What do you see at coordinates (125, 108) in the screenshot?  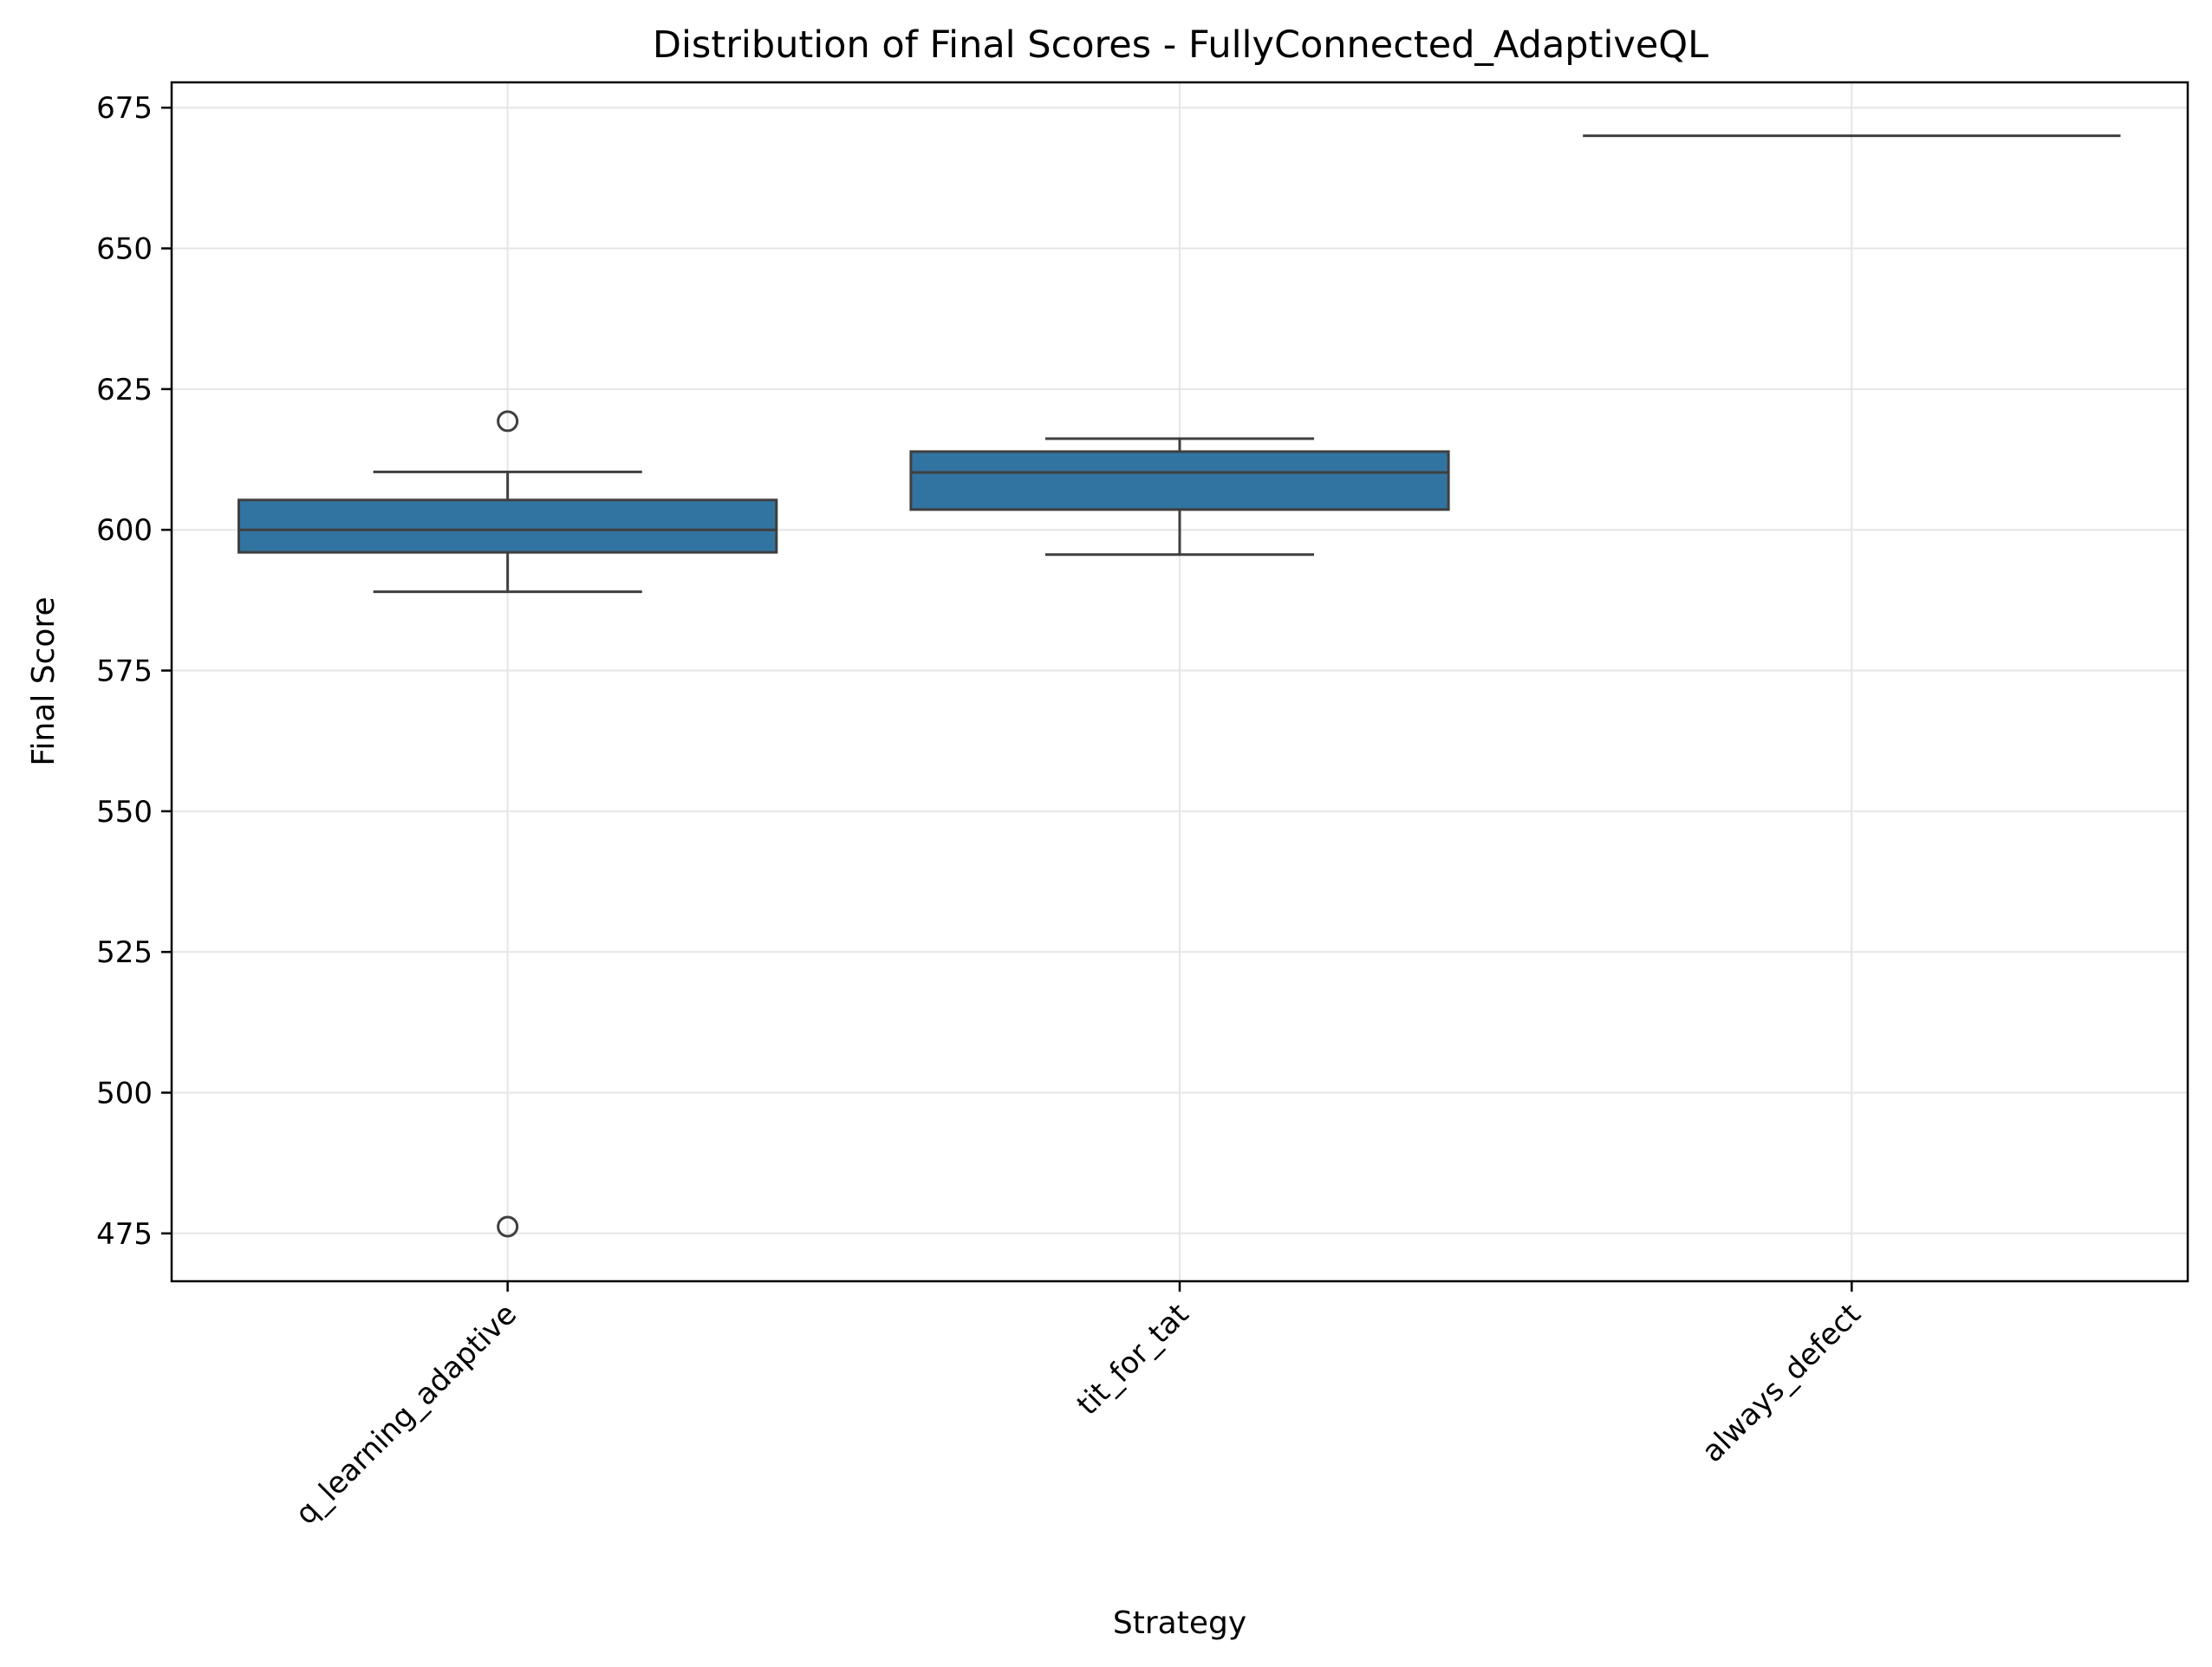 I see `y-tick-label: 675` at bounding box center [125, 108].